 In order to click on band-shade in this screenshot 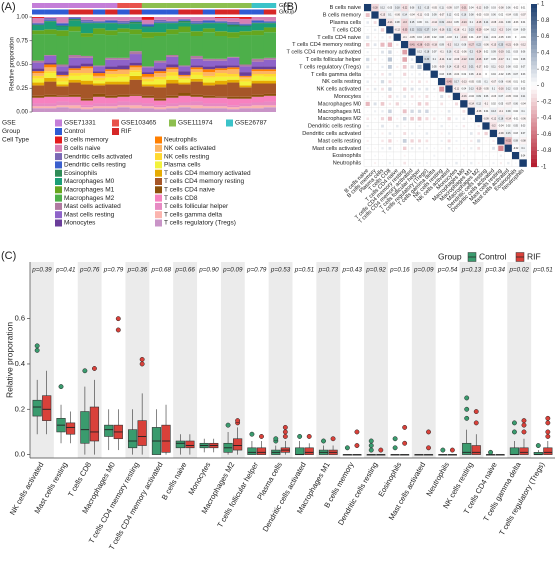, I will do `click(471, 360)`.